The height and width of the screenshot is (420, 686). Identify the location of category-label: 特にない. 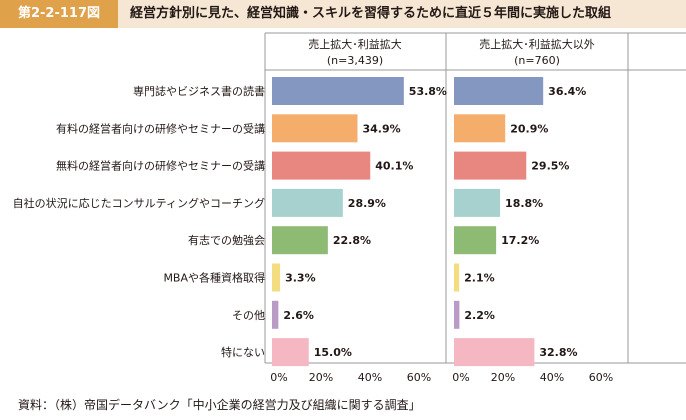
(243, 352).